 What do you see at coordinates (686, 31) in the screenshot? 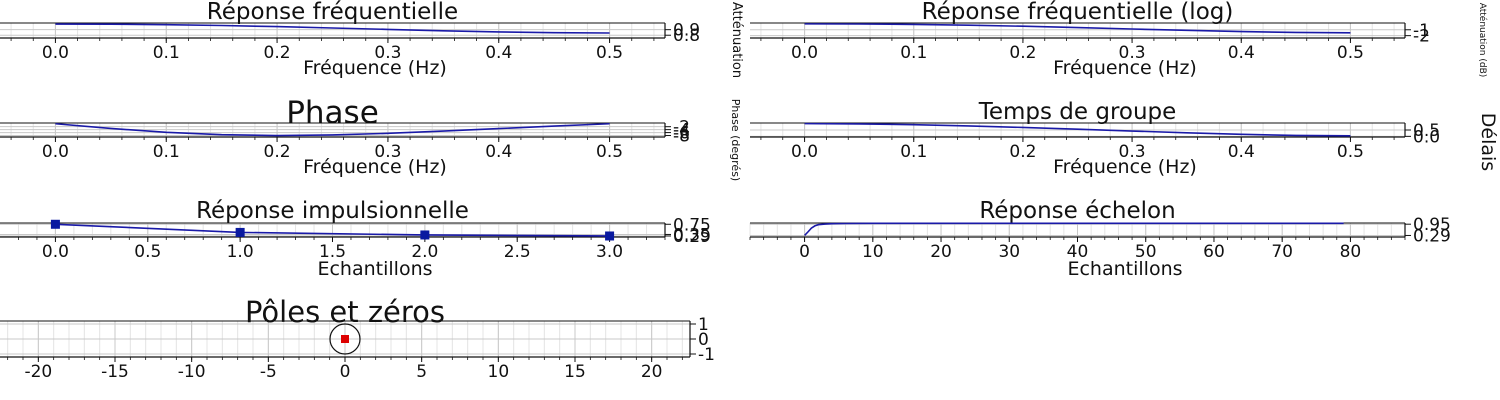
I see `y-tick-label: 0.9` at bounding box center [686, 31].